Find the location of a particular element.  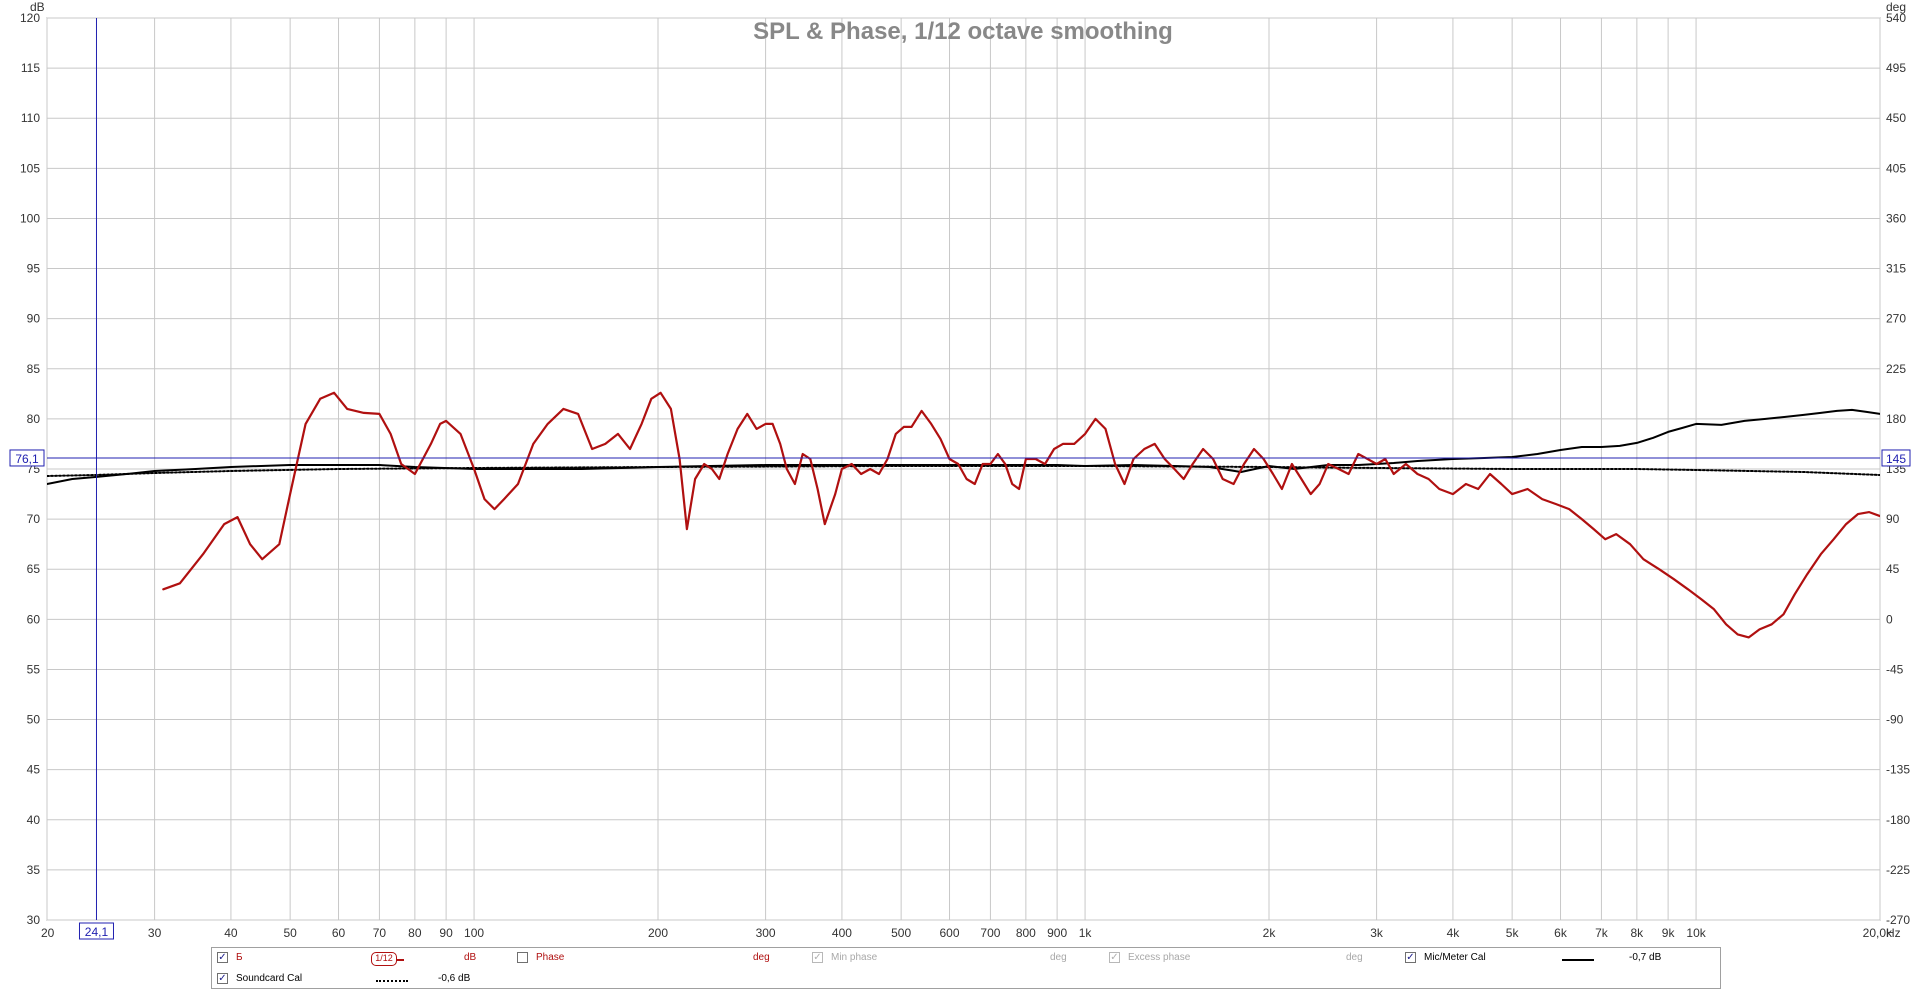

soundcard-cal-offset: -0,6 dB is located at coordinates (454, 978).